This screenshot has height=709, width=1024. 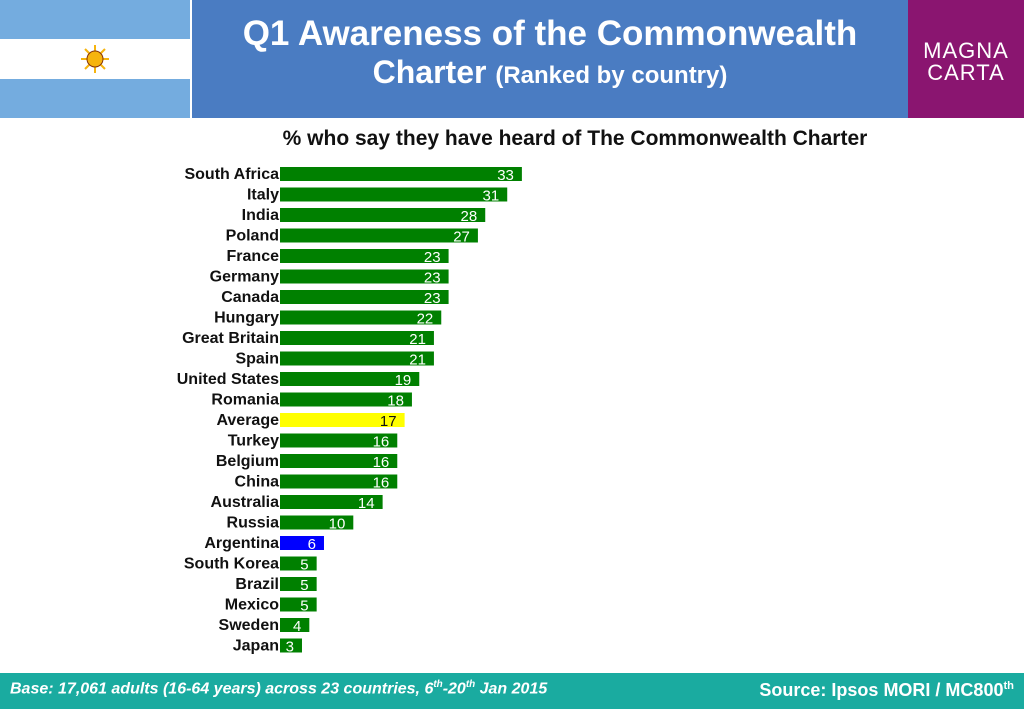 I want to click on bar-china, so click(x=339, y=481).